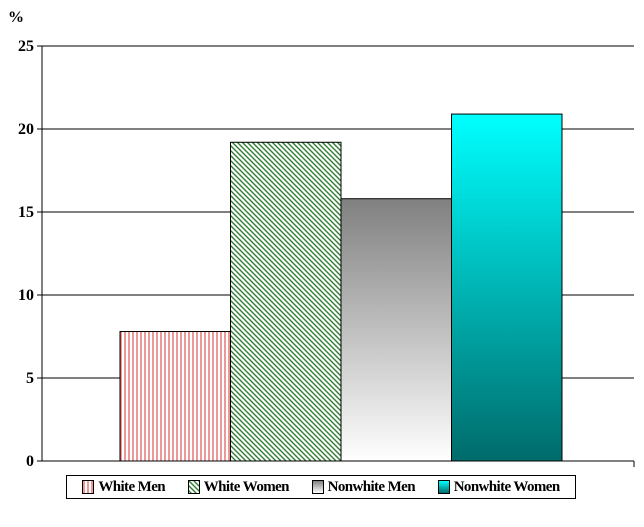  I want to click on y-tick-label: 10, so click(26, 295).